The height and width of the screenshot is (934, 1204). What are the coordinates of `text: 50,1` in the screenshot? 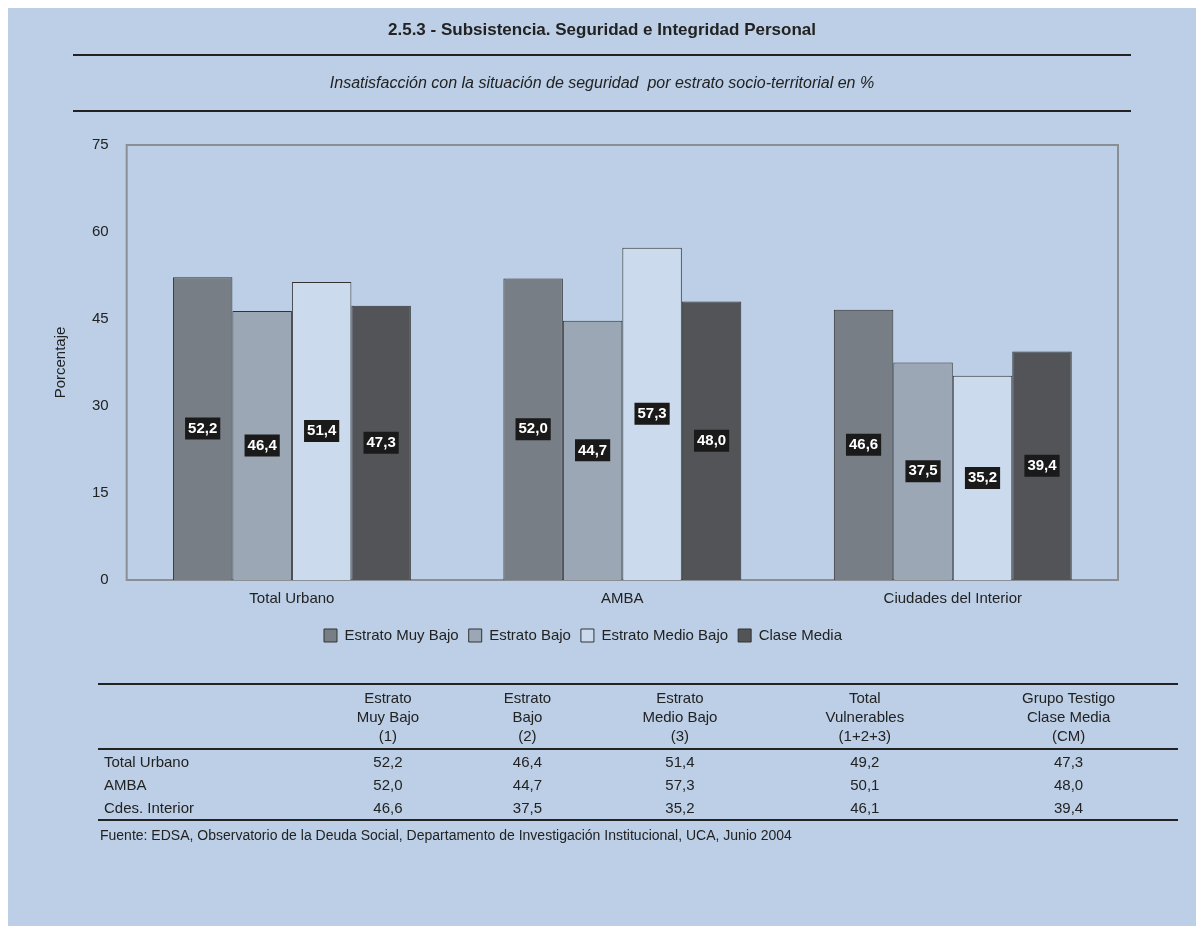 It's located at (865, 785).